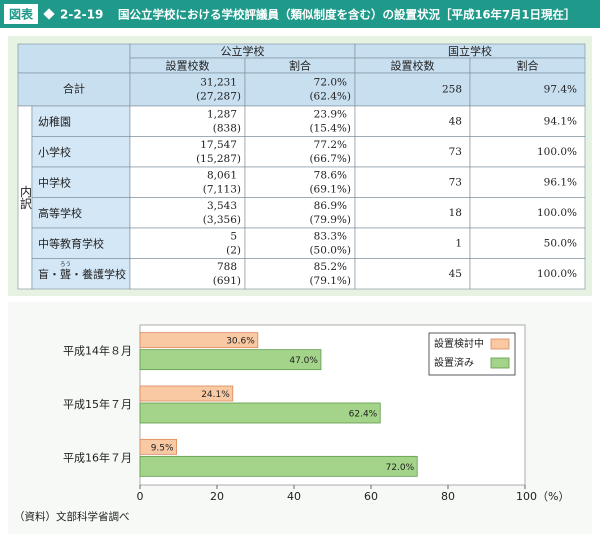 This screenshot has width=600, height=540. I want to click on y-tick-label: 平成16年７月, so click(97, 457).